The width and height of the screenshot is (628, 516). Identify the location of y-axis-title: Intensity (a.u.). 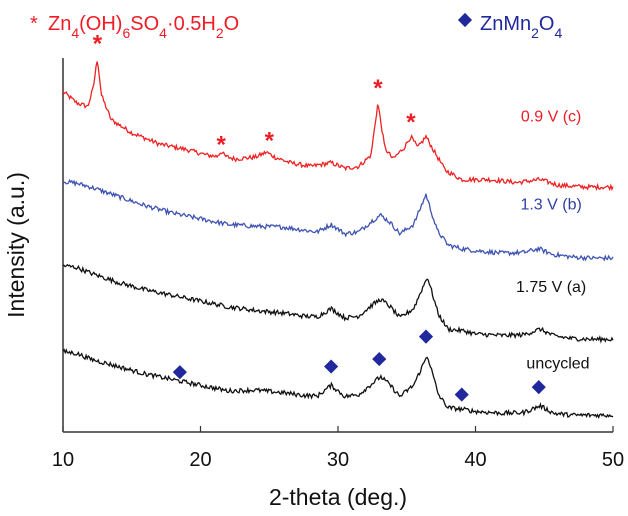
(16, 245).